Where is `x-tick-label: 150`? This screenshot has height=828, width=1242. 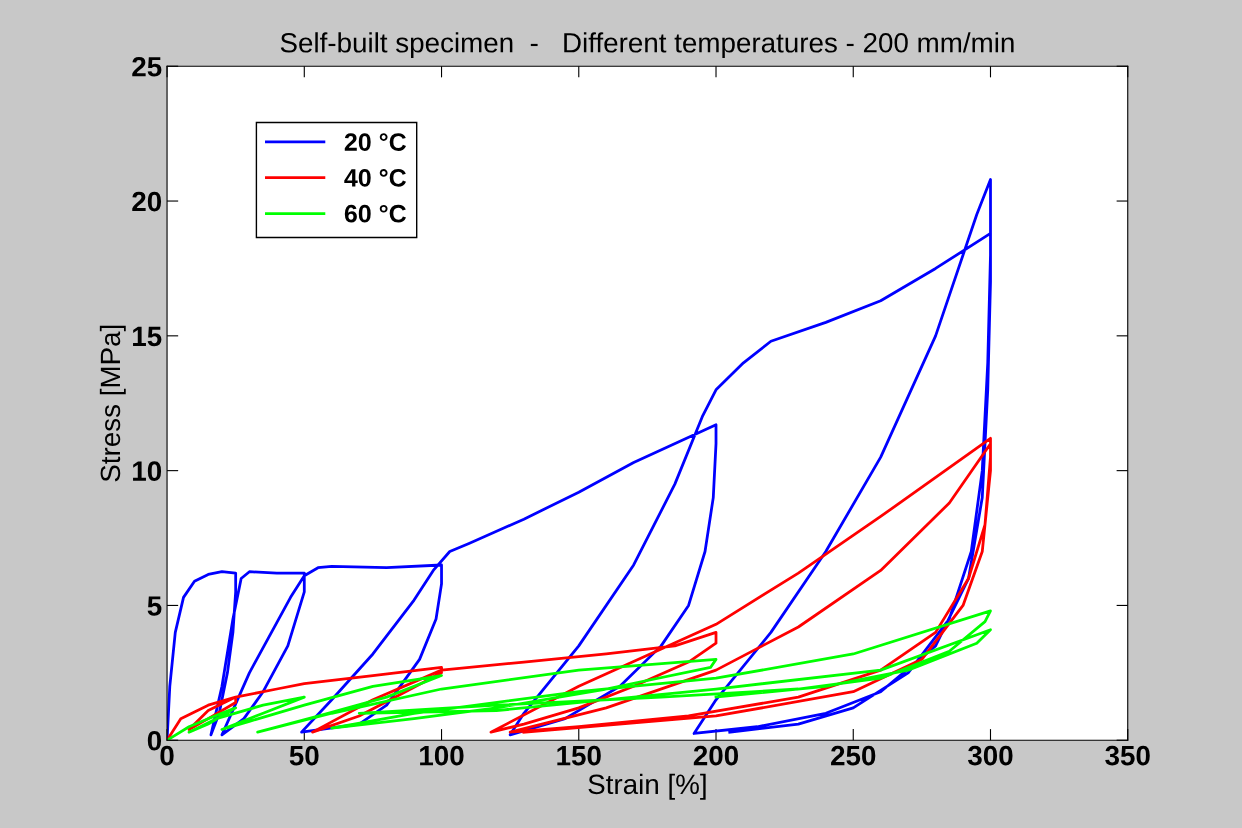 x-tick-label: 150 is located at coordinates (579, 755).